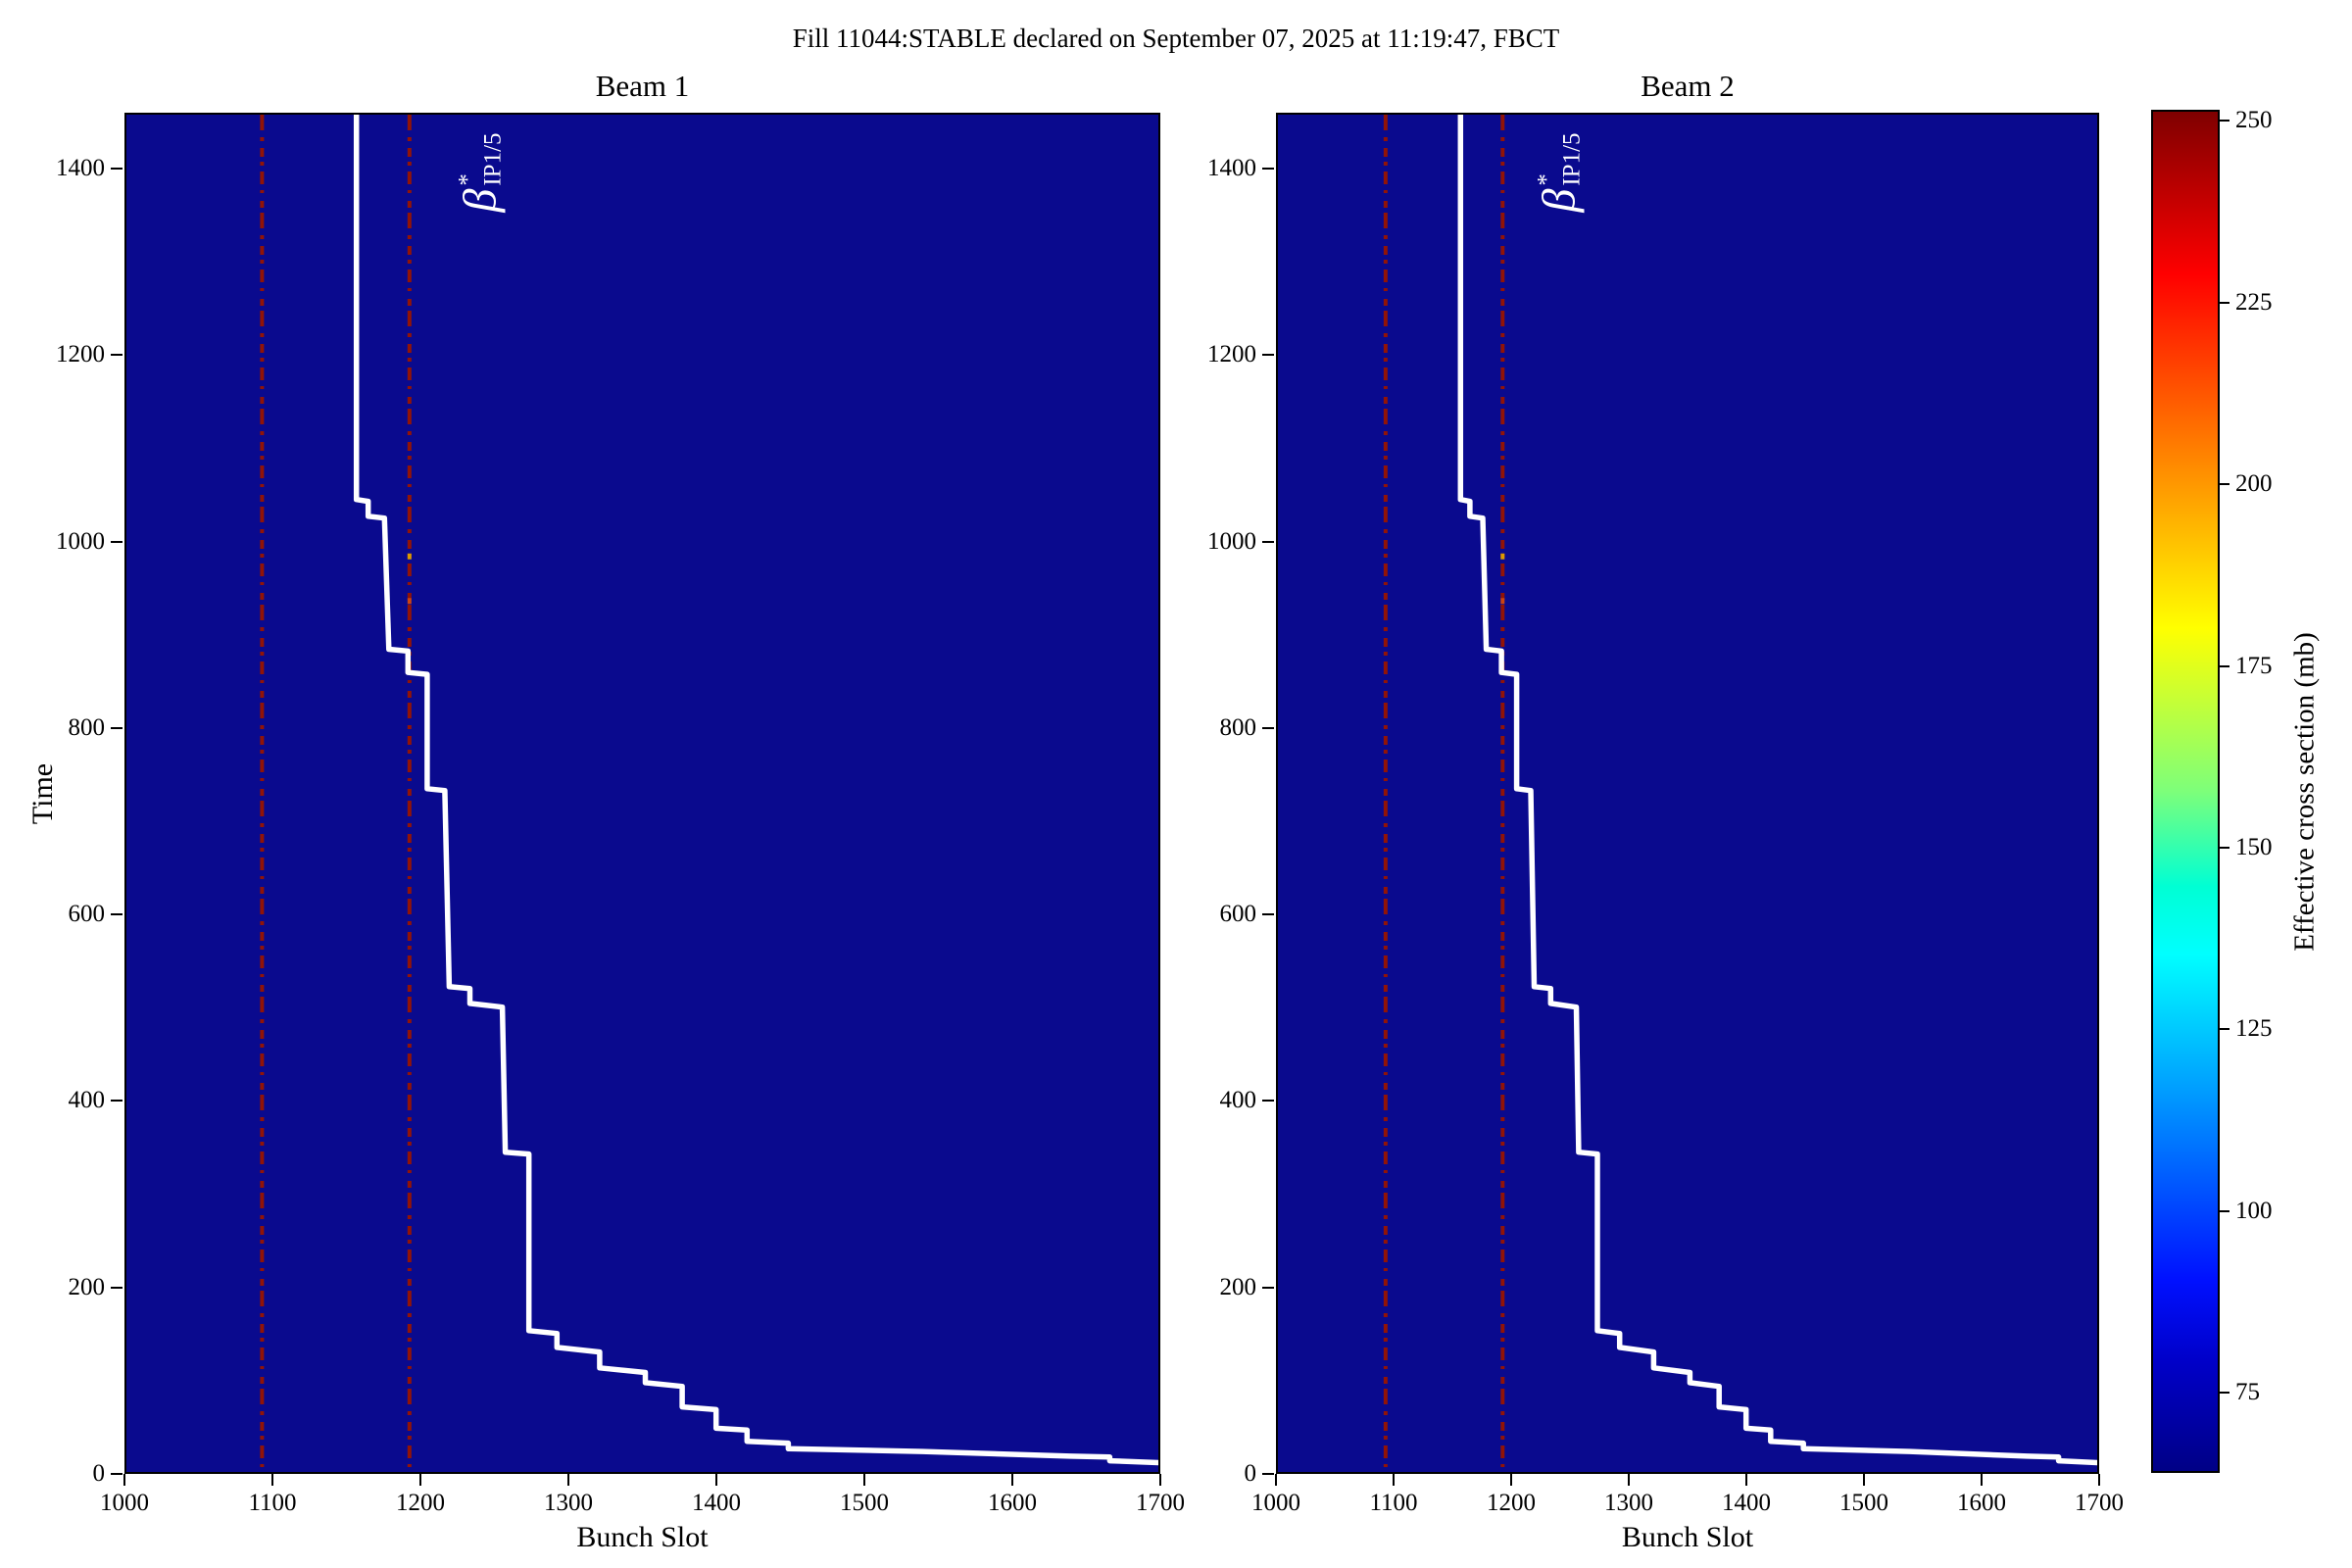 Image resolution: width=2352 pixels, height=1568 pixels. Describe the element at coordinates (2254, 484) in the screenshot. I see `colorbar-tick-label: 200` at that location.